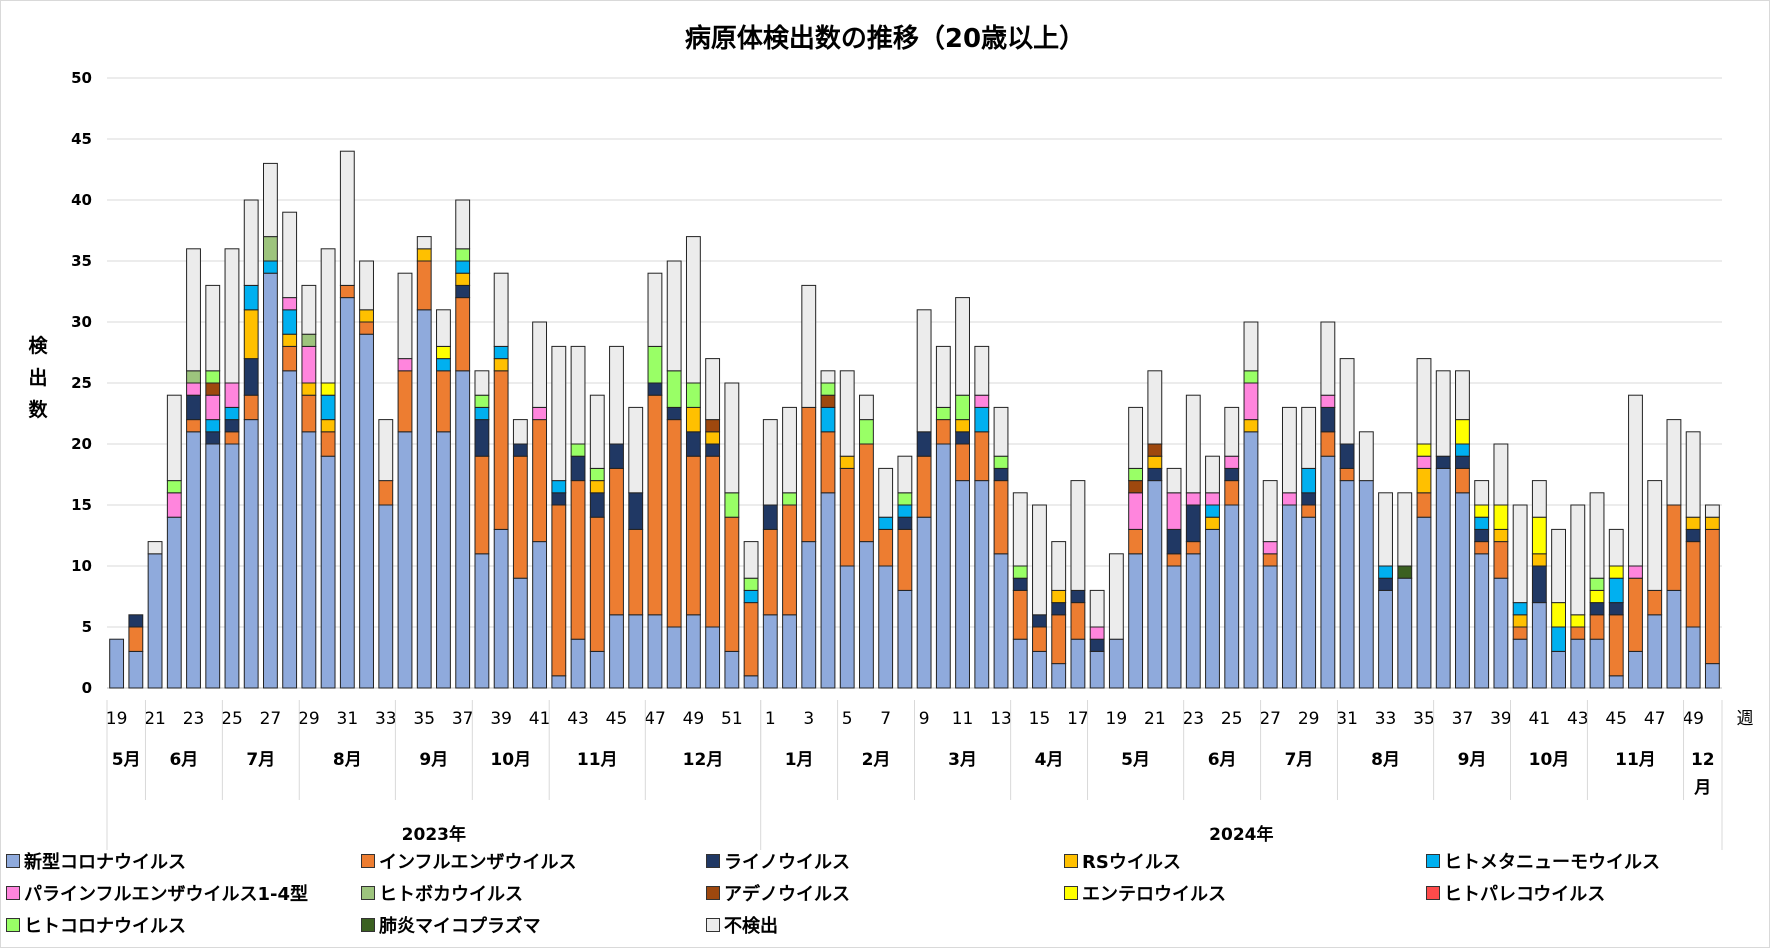 The image size is (1770, 948). I want to click on y-tick-label: 40, so click(81, 200).